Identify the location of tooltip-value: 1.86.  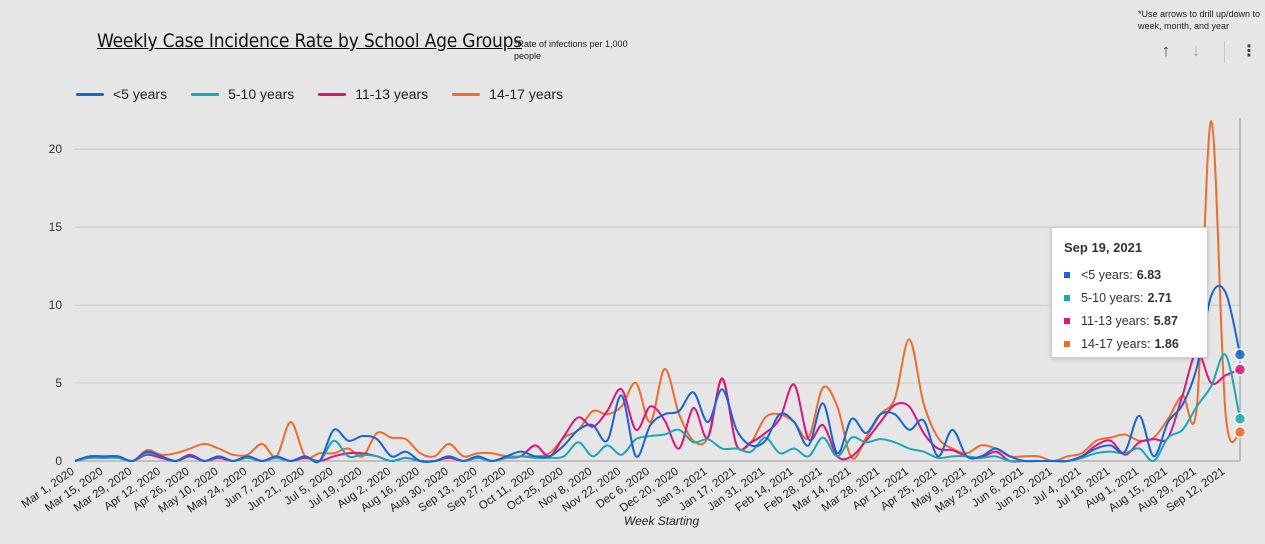
(1166, 344).